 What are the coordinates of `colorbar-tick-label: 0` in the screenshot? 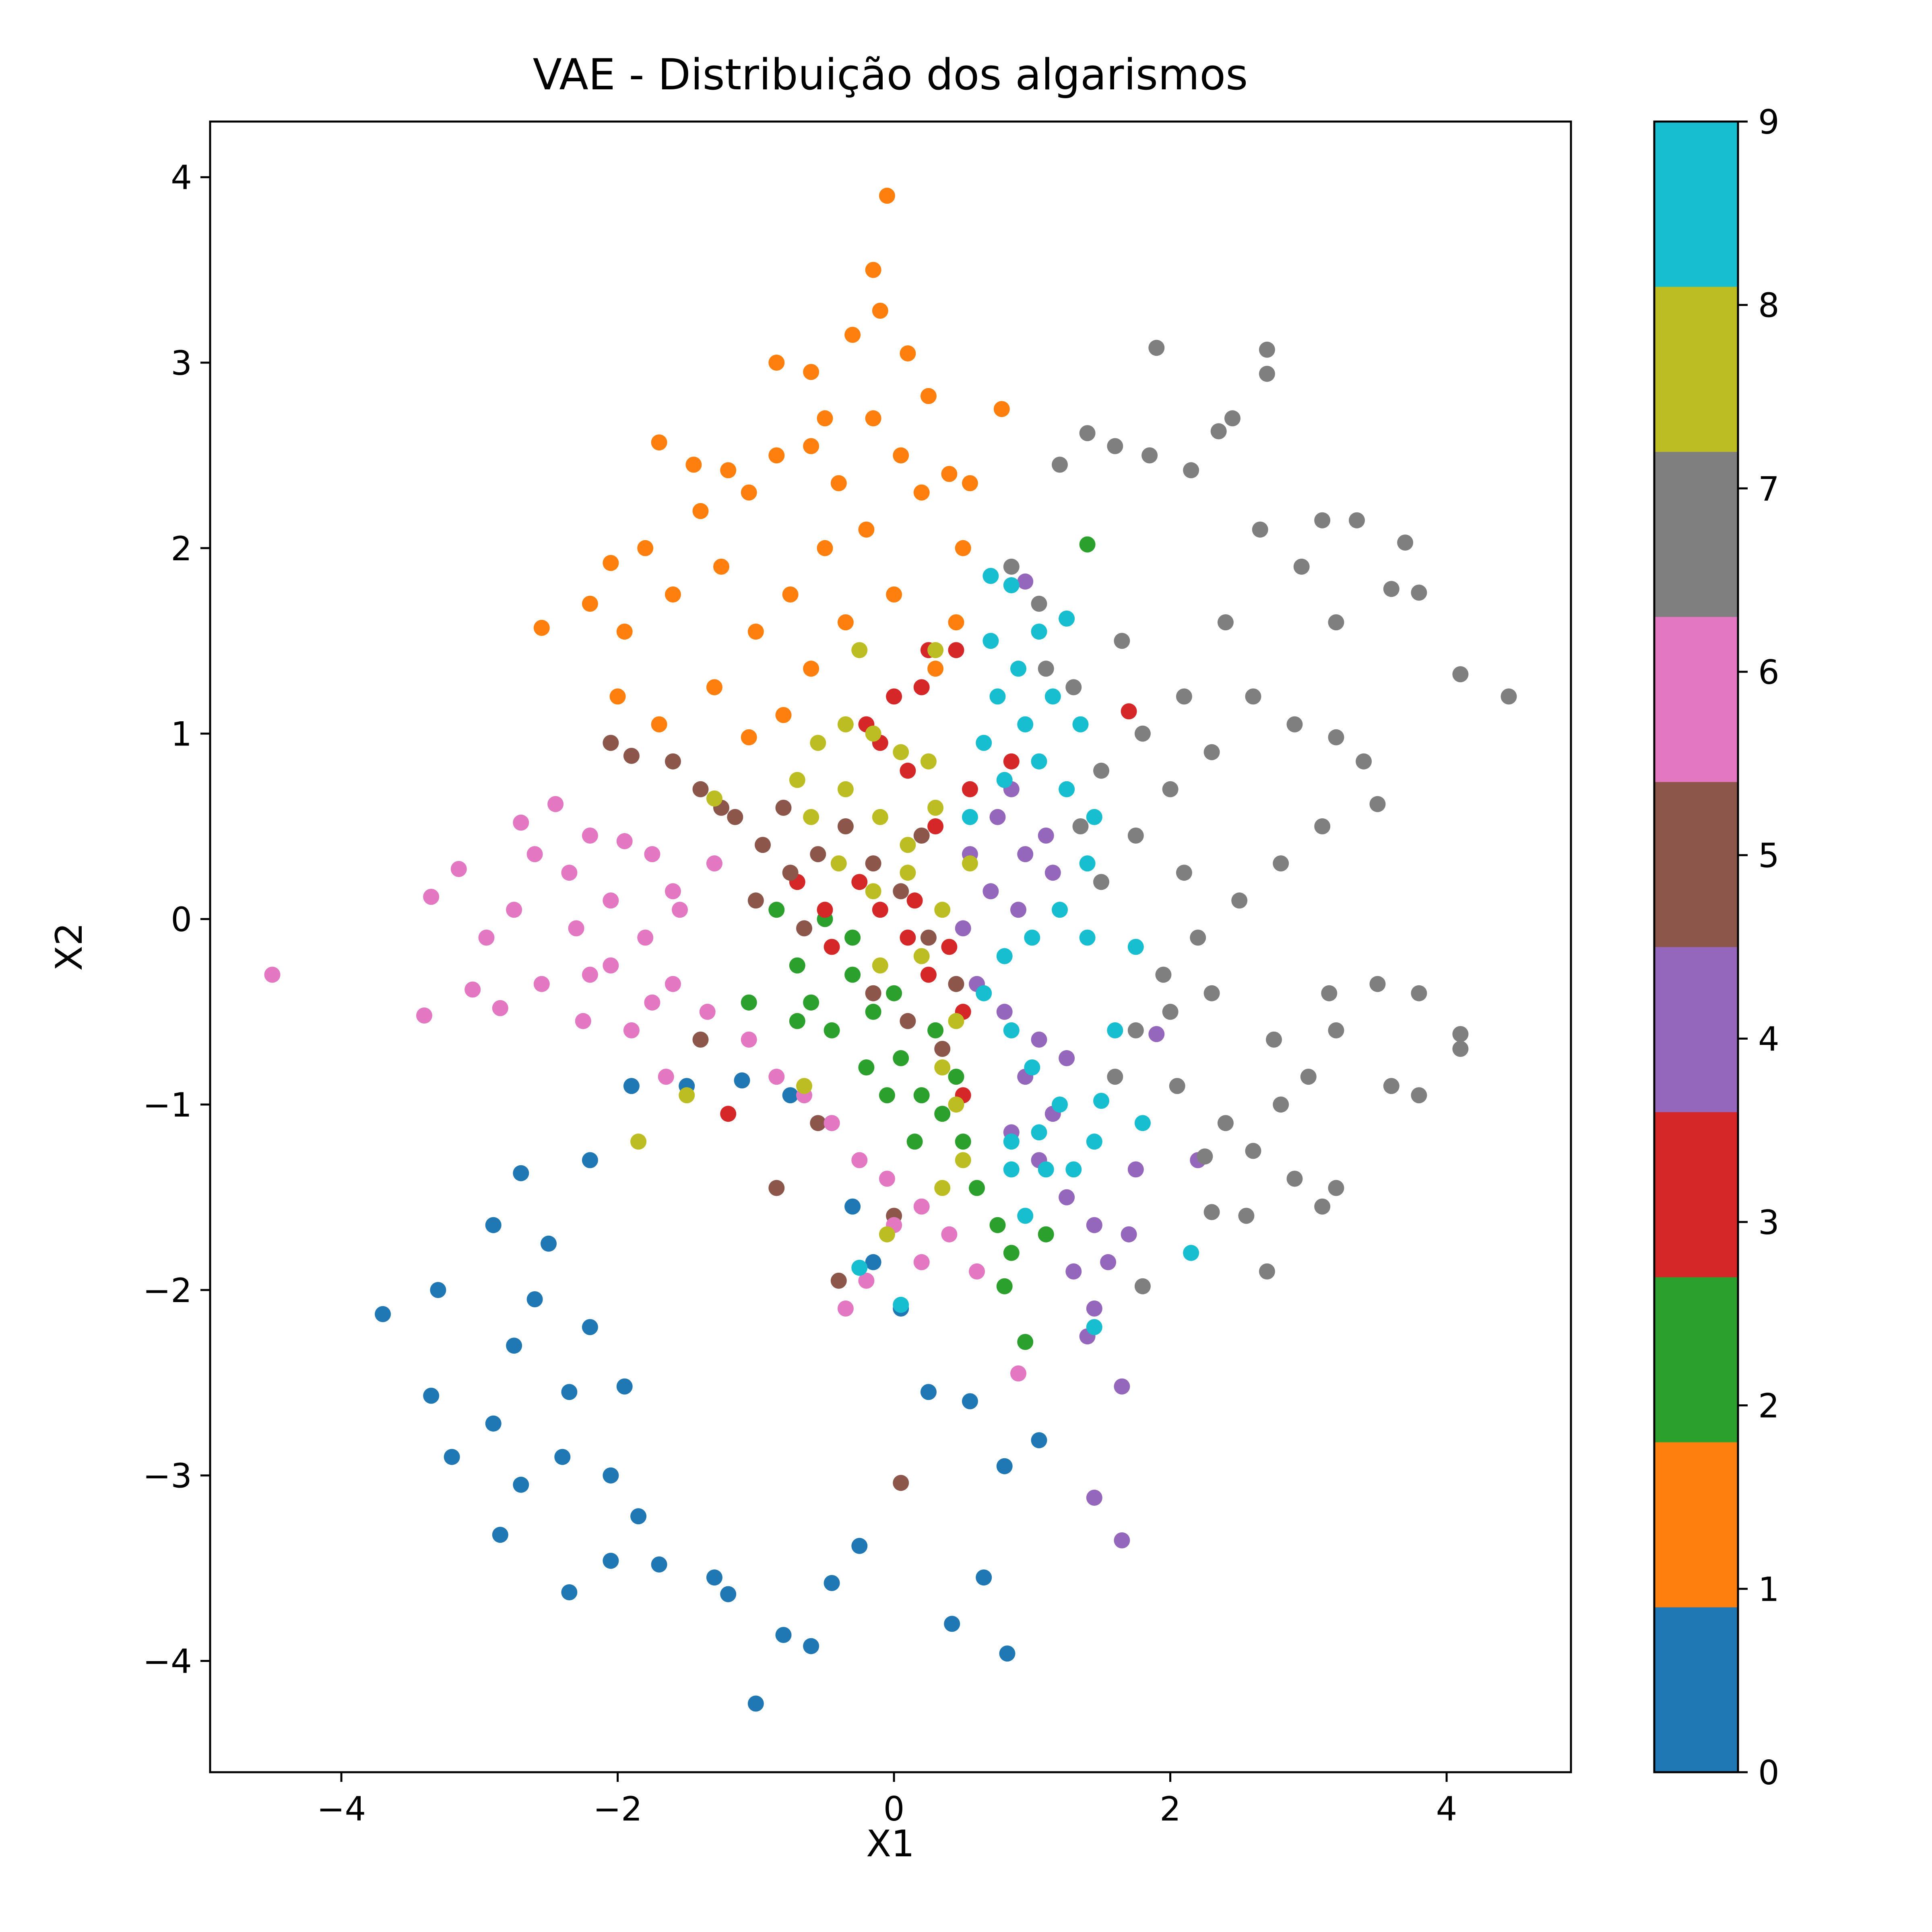 It's located at (1769, 1772).